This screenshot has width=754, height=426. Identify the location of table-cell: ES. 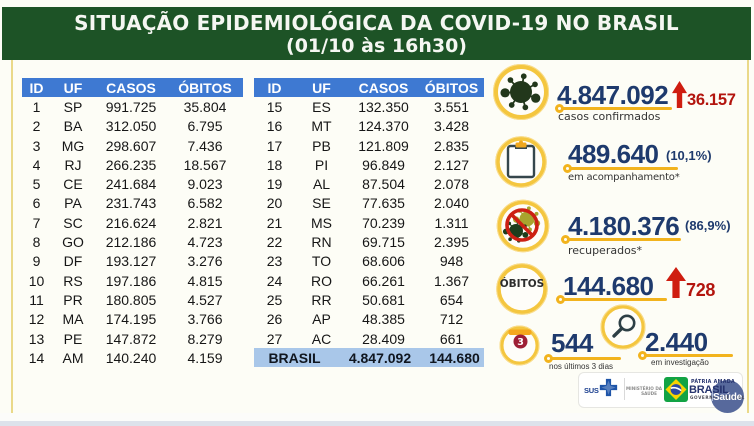
(321, 106).